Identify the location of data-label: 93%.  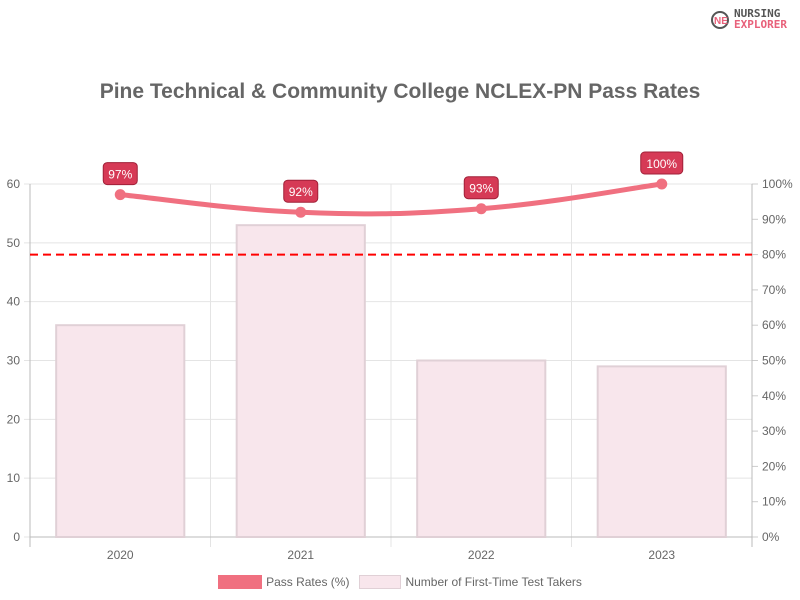
(481, 189).